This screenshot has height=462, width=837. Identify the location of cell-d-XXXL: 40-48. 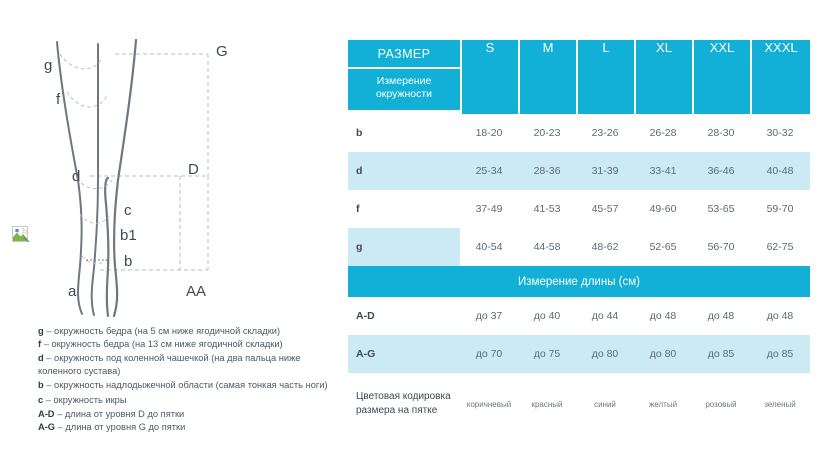
(780, 171).